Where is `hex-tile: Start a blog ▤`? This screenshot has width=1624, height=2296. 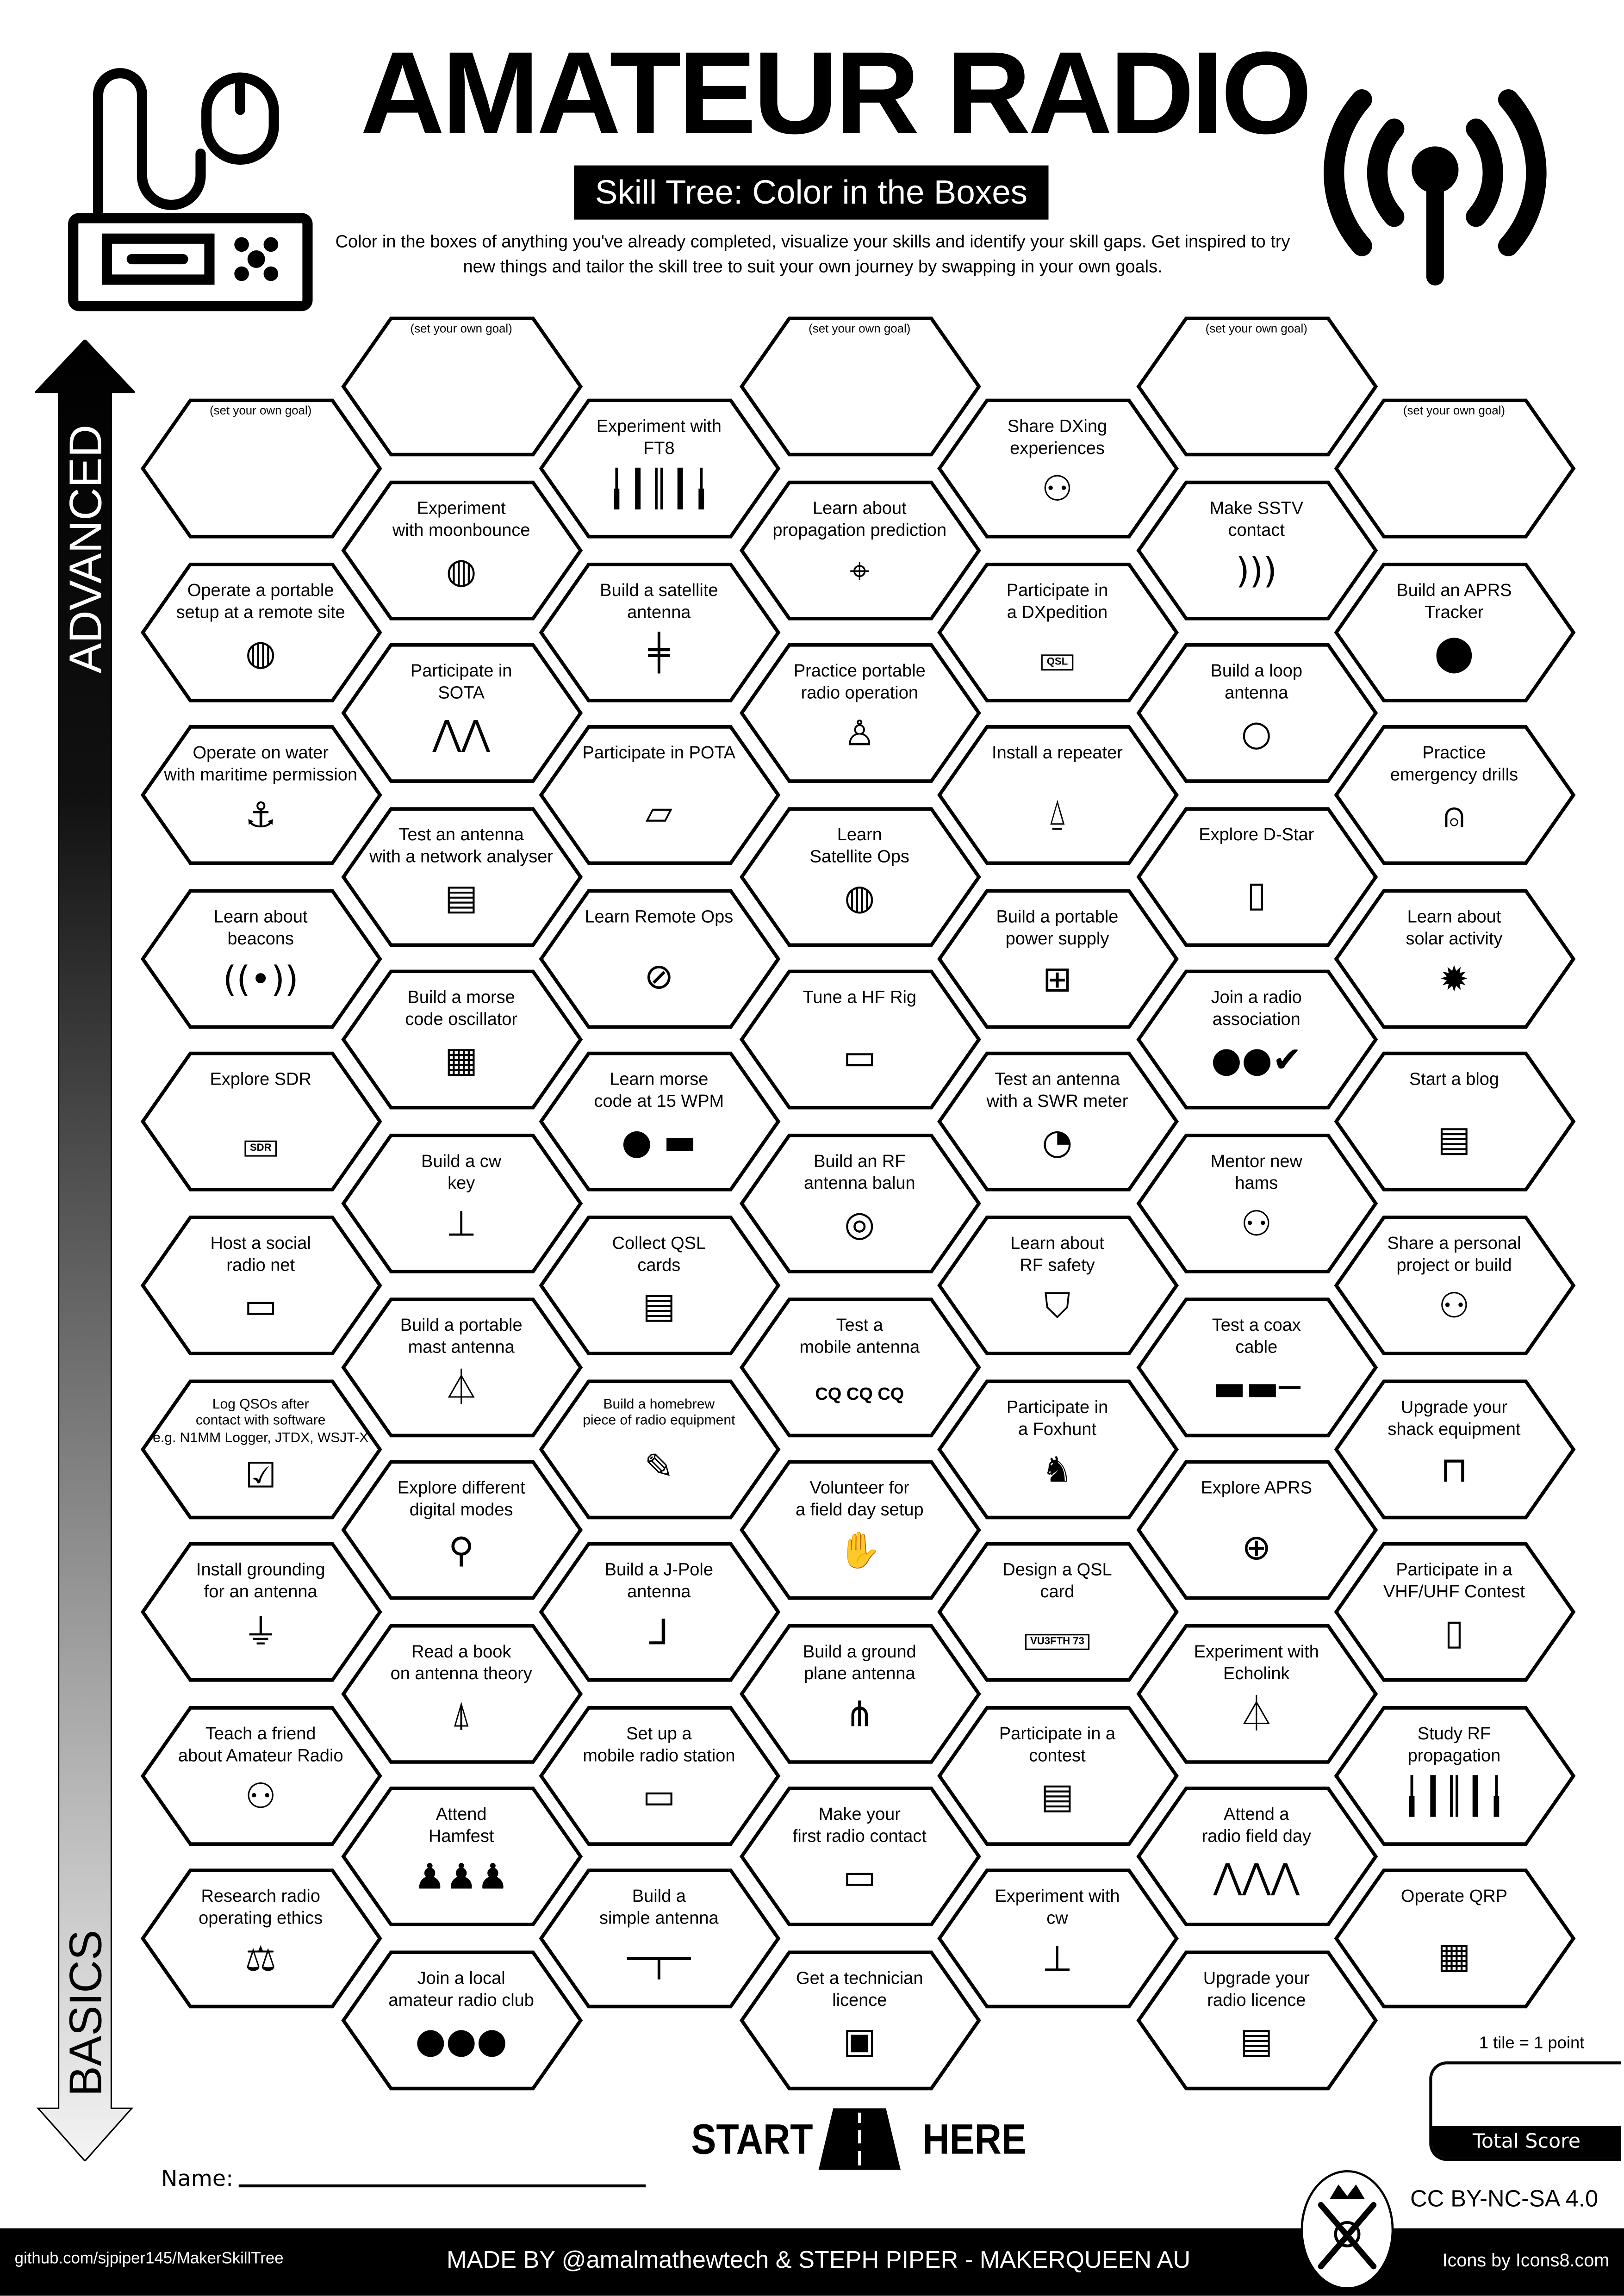 hex-tile: Start a blog ▤ is located at coordinates (1454, 1122).